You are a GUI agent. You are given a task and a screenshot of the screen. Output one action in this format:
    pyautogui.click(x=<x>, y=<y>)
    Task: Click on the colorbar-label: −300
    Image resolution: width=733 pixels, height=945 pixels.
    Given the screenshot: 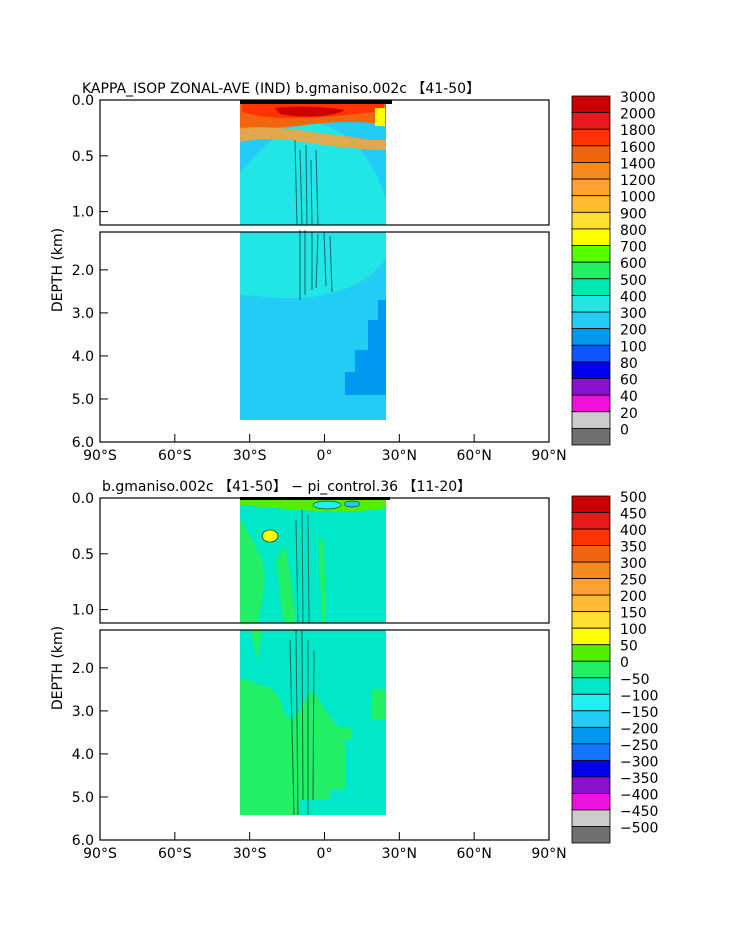 What is the action you would take?
    pyautogui.click(x=639, y=762)
    